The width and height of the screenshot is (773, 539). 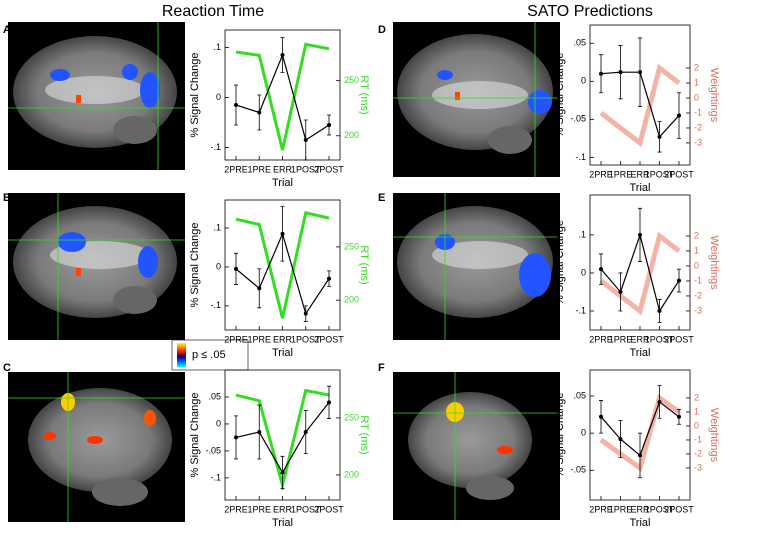 I want to click on panel-letter: C, so click(x=7, y=368).